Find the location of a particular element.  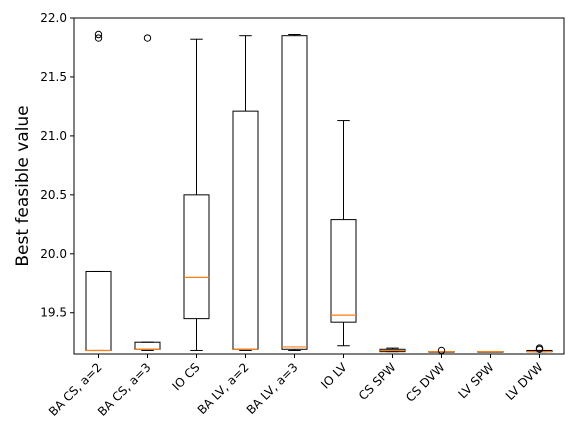

x-tick-label: BA CS, a=3 is located at coordinates (124, 389).